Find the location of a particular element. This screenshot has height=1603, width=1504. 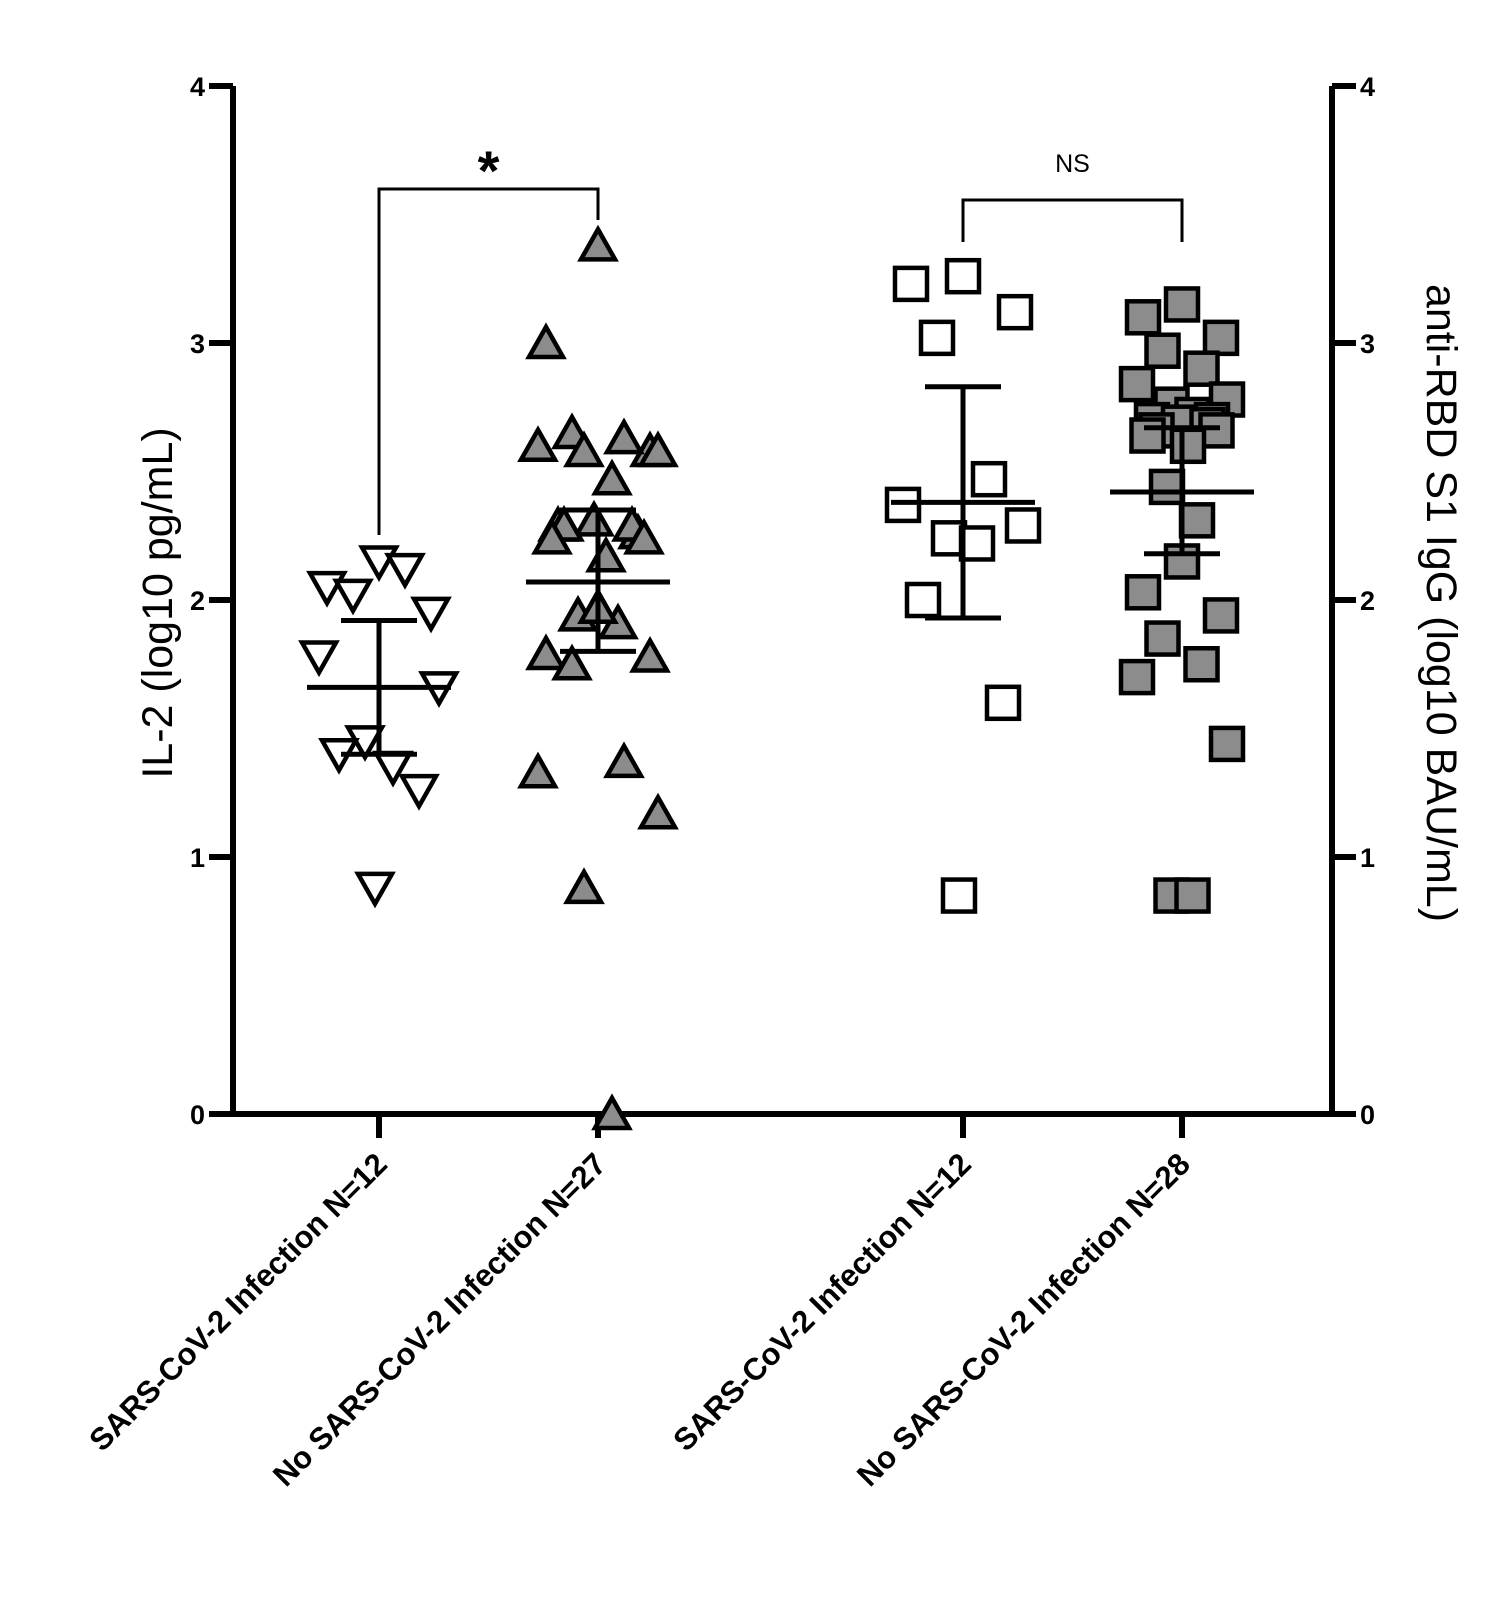

right-y-tick-label: 4 is located at coordinates (1367, 87).